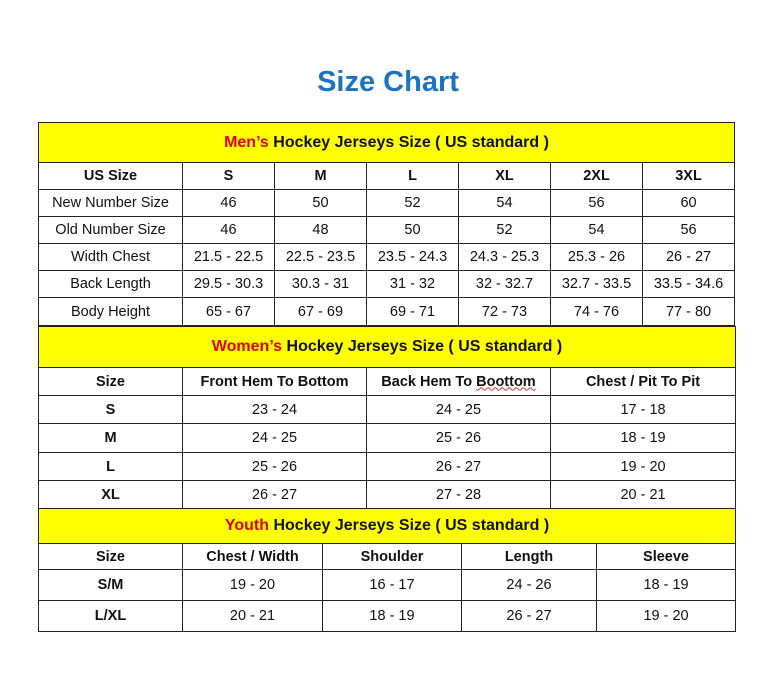 The height and width of the screenshot is (692, 776). Describe the element at coordinates (320, 257) in the screenshot. I see `table-cell: 22.5 - 23.5` at that location.